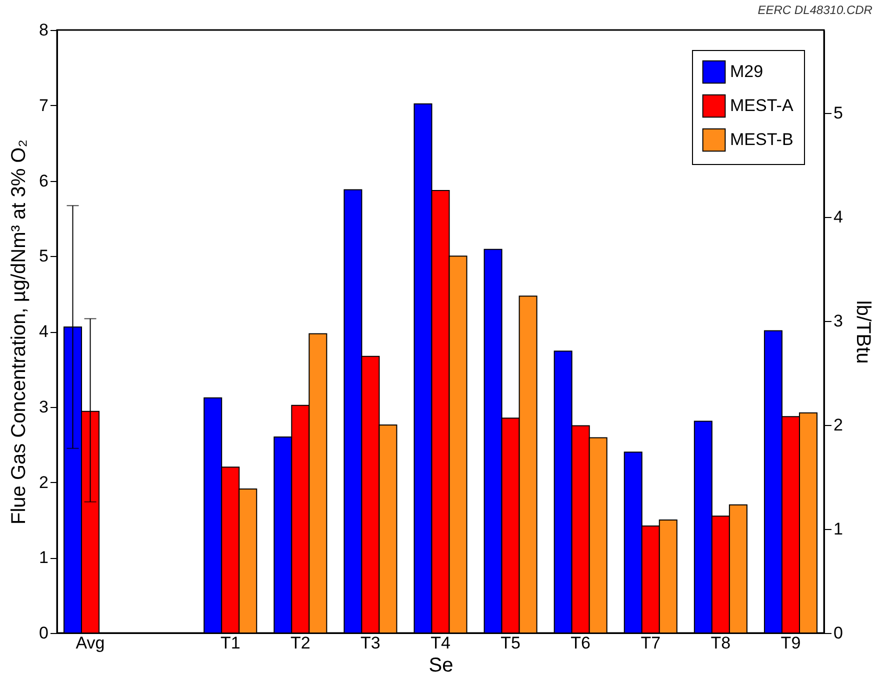  What do you see at coordinates (762, 105) in the screenshot?
I see `legend-label: MEST-A` at bounding box center [762, 105].